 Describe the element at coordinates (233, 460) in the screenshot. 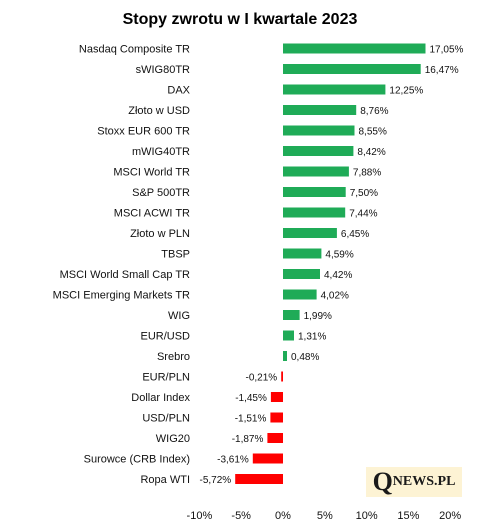

I see `value-label-surowce-crb-index: -3,61%` at that location.